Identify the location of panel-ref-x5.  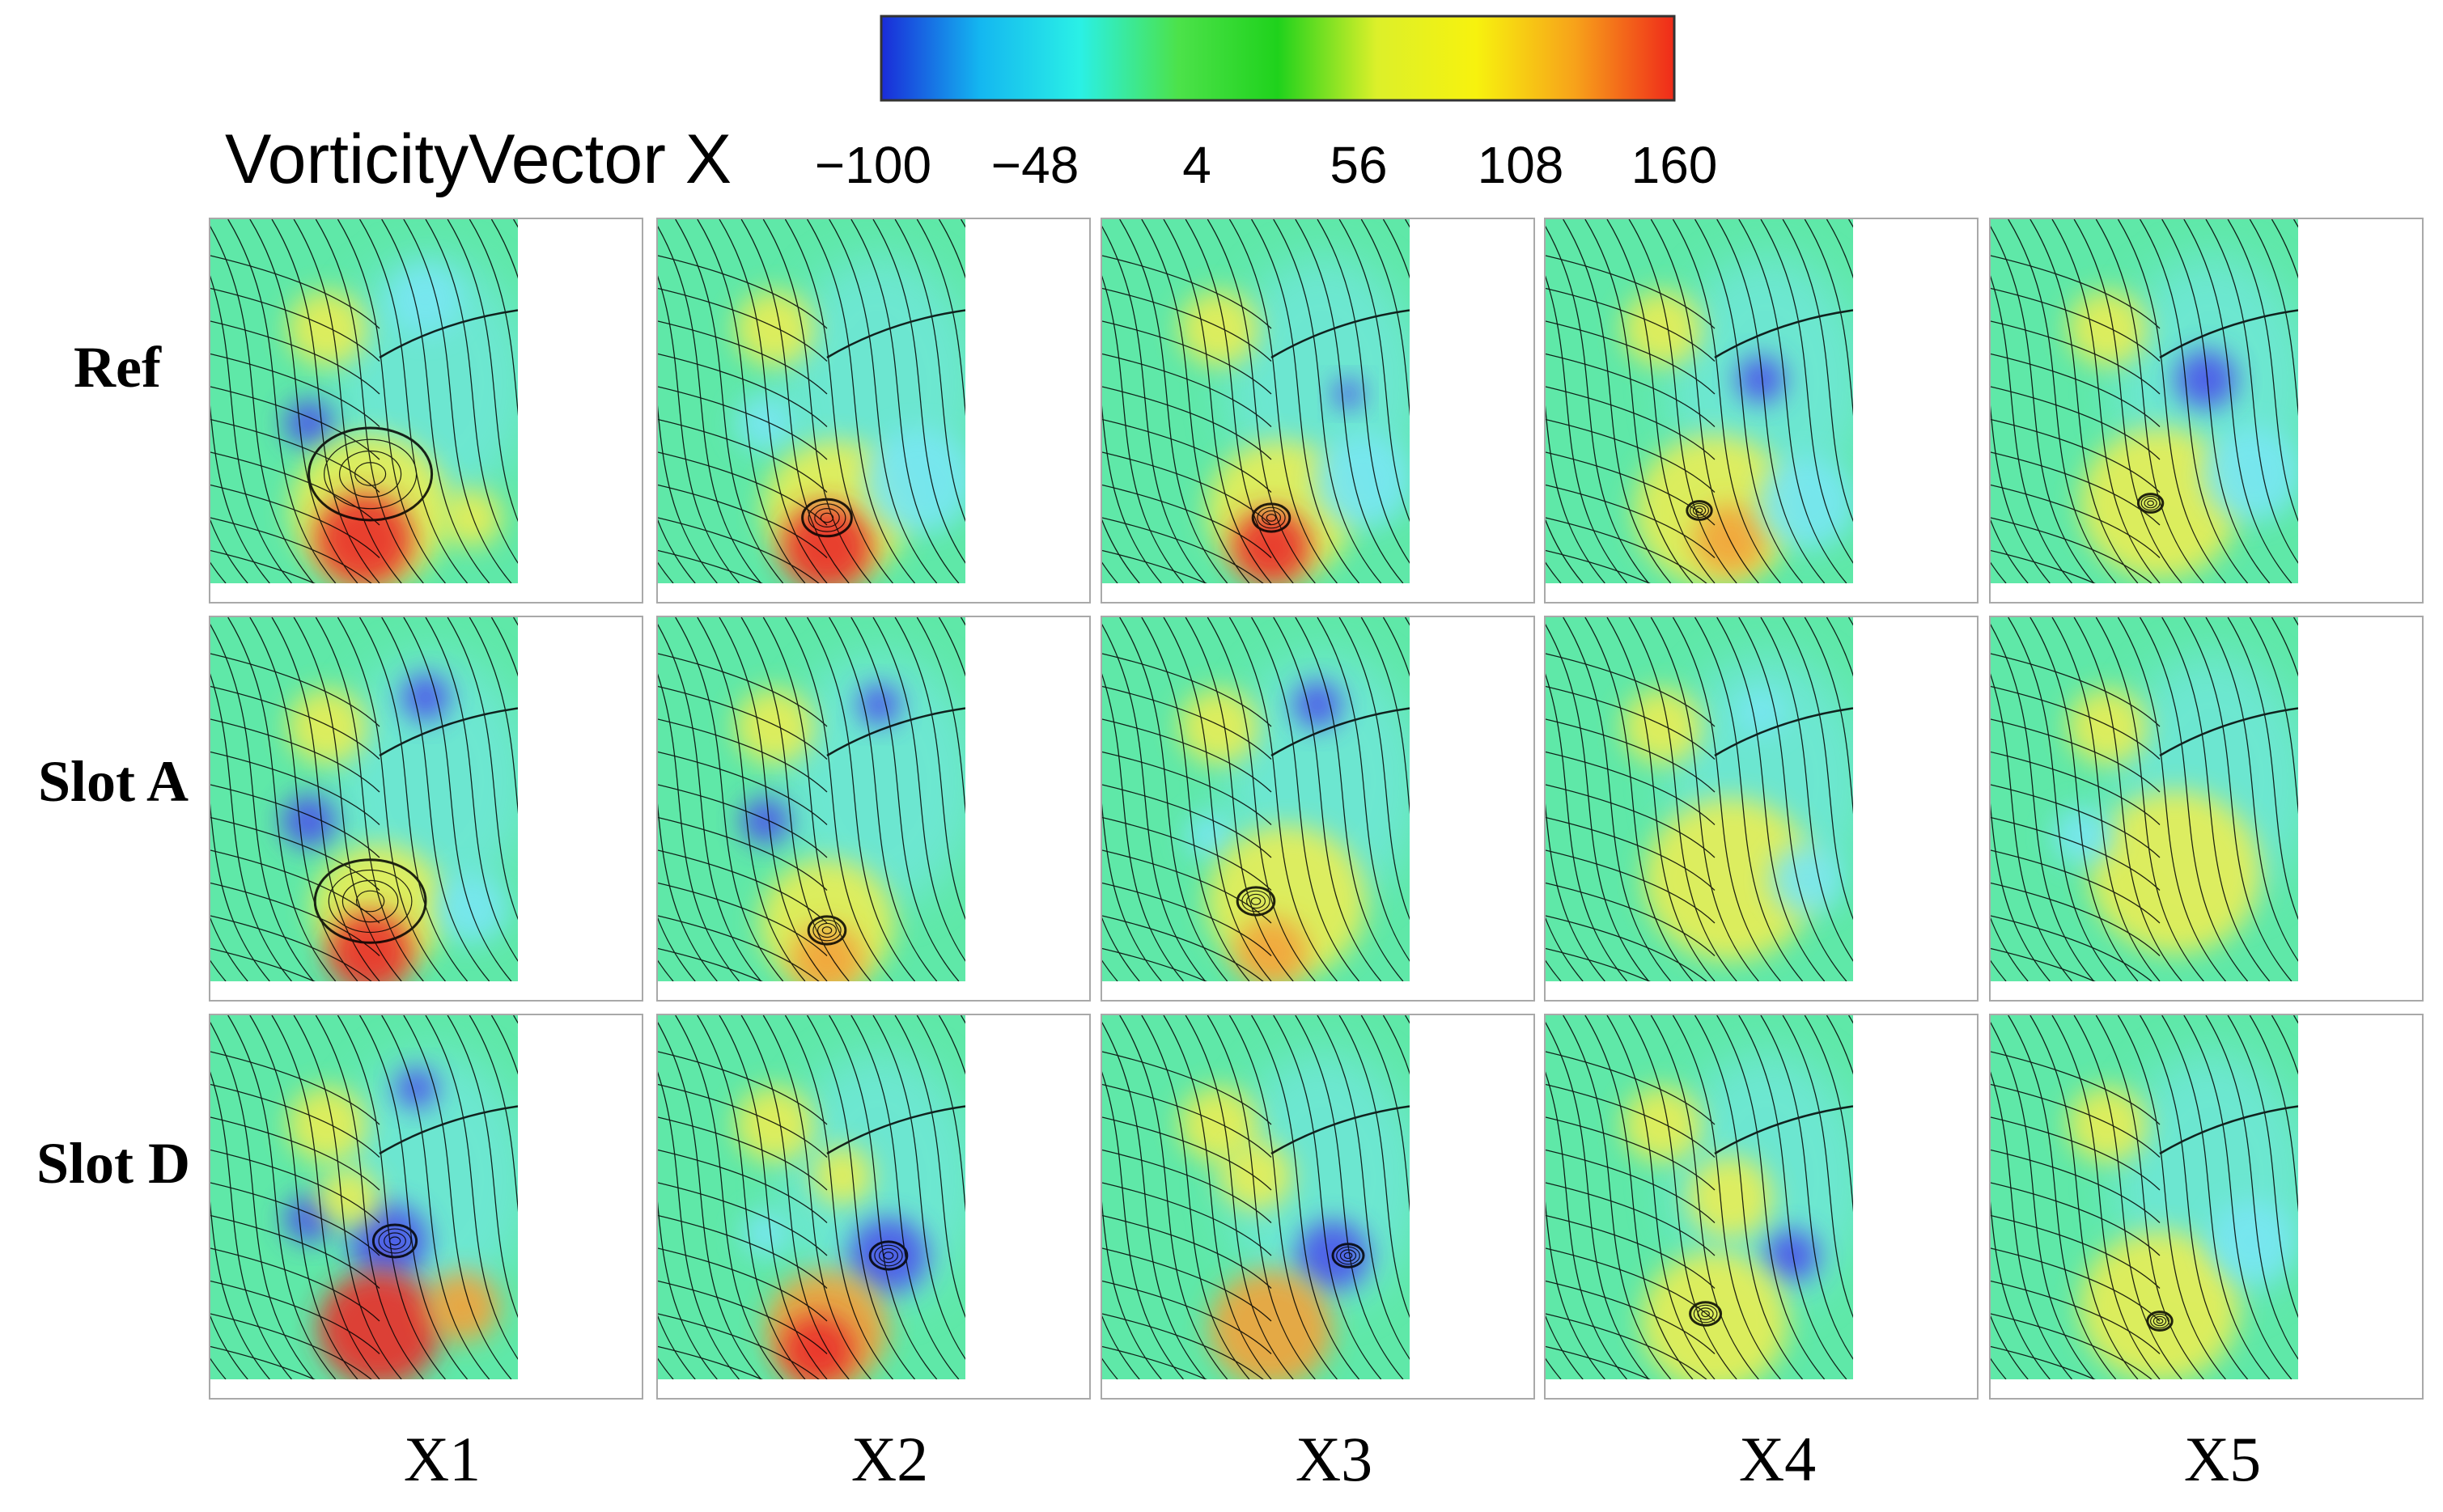
(2206, 411).